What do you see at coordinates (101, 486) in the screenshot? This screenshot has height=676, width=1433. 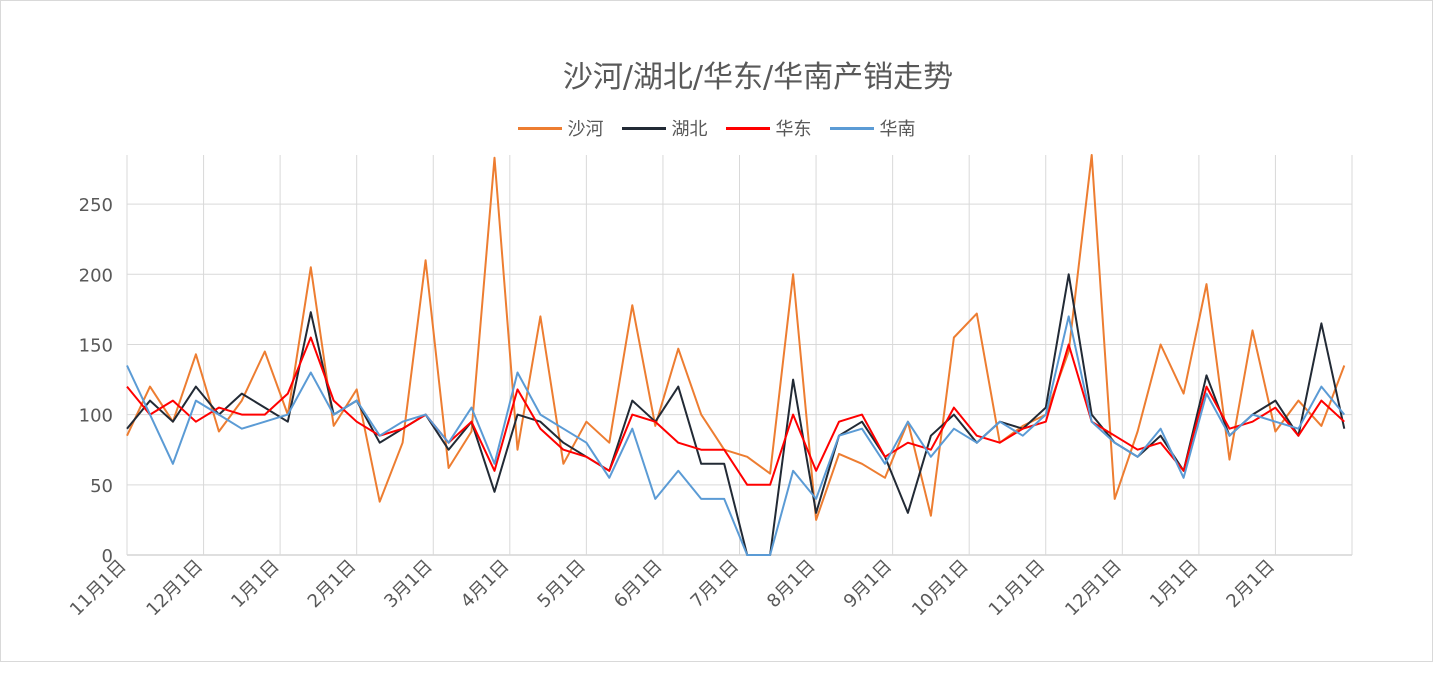 I see `y-tick-label: 50` at bounding box center [101, 486].